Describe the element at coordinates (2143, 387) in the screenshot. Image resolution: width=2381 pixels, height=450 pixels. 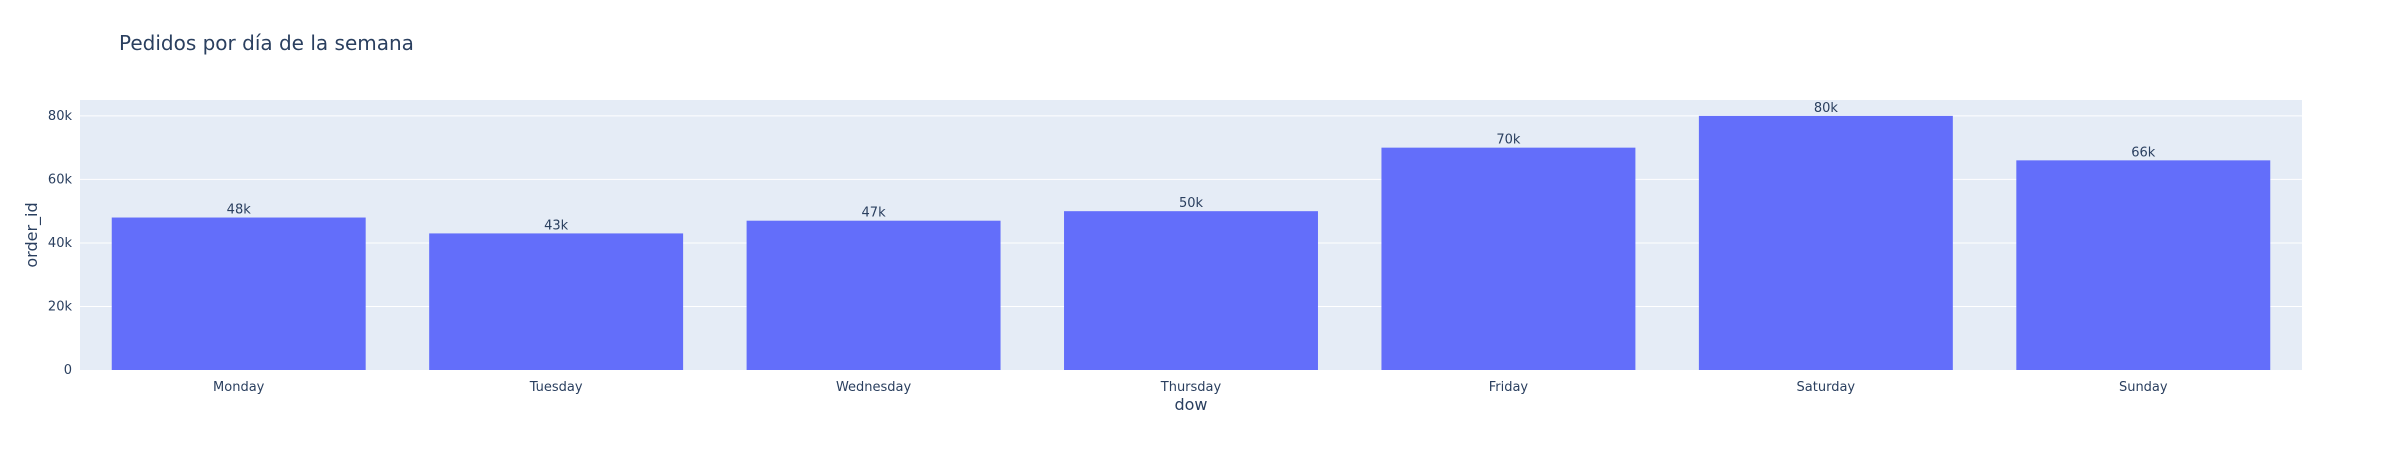
I see `x-tick-label: Sunday` at that location.